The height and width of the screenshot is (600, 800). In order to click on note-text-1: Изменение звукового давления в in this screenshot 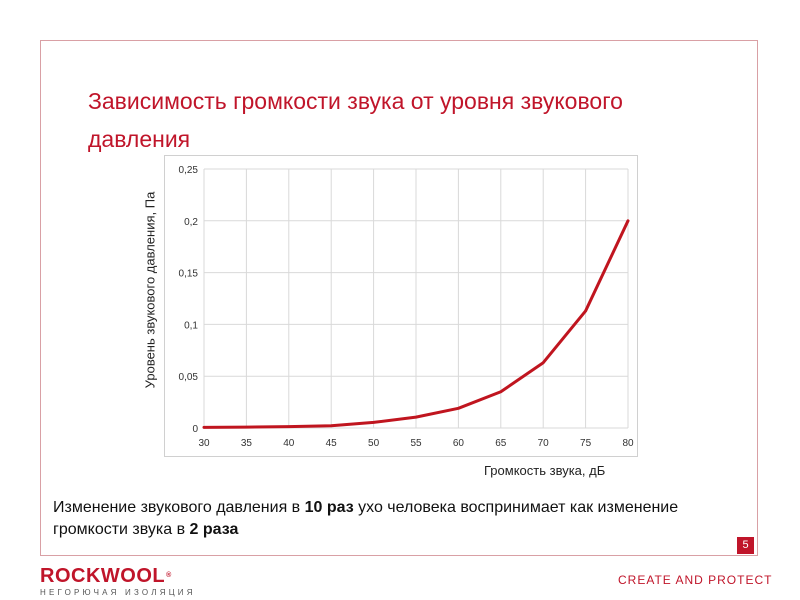, I will do `click(179, 507)`.